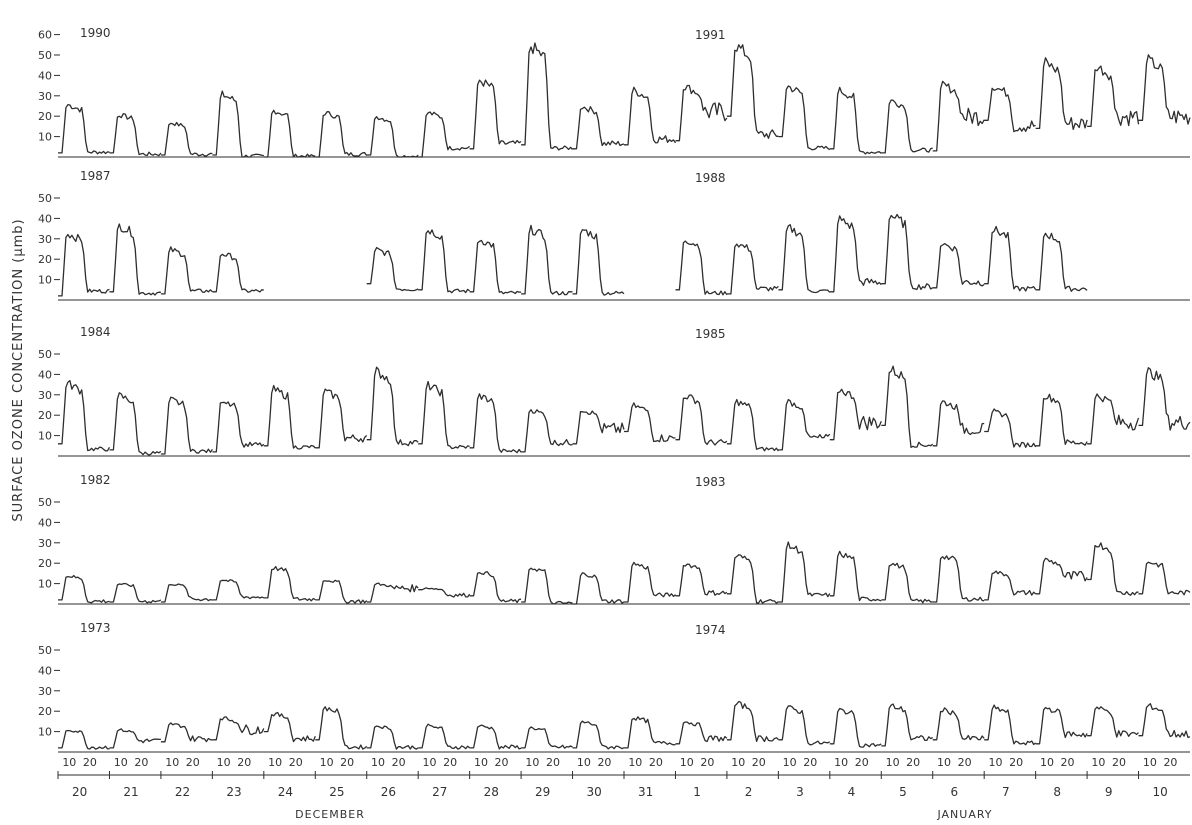  I want to click on day-label: 29, so click(542, 792).